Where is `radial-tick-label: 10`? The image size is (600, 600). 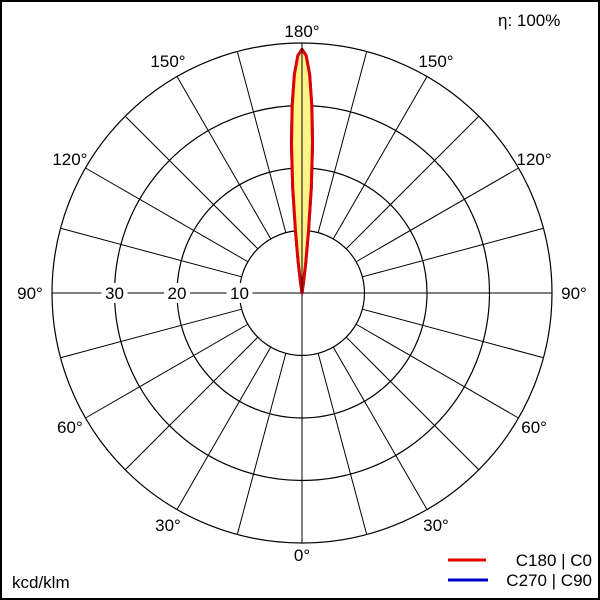
radial-tick-label: 10 is located at coordinates (239, 293).